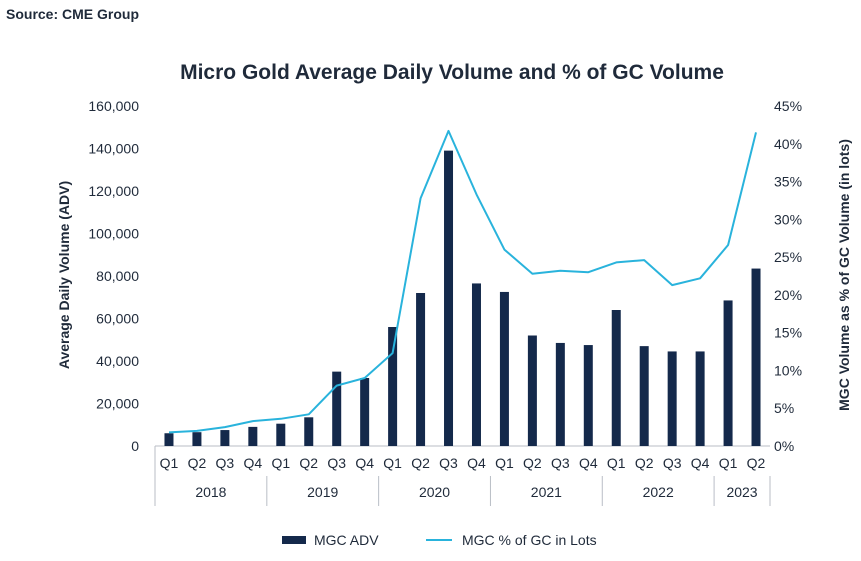 The width and height of the screenshot is (861, 561). Describe the element at coordinates (434, 492) in the screenshot. I see `year-label: 2020` at that location.